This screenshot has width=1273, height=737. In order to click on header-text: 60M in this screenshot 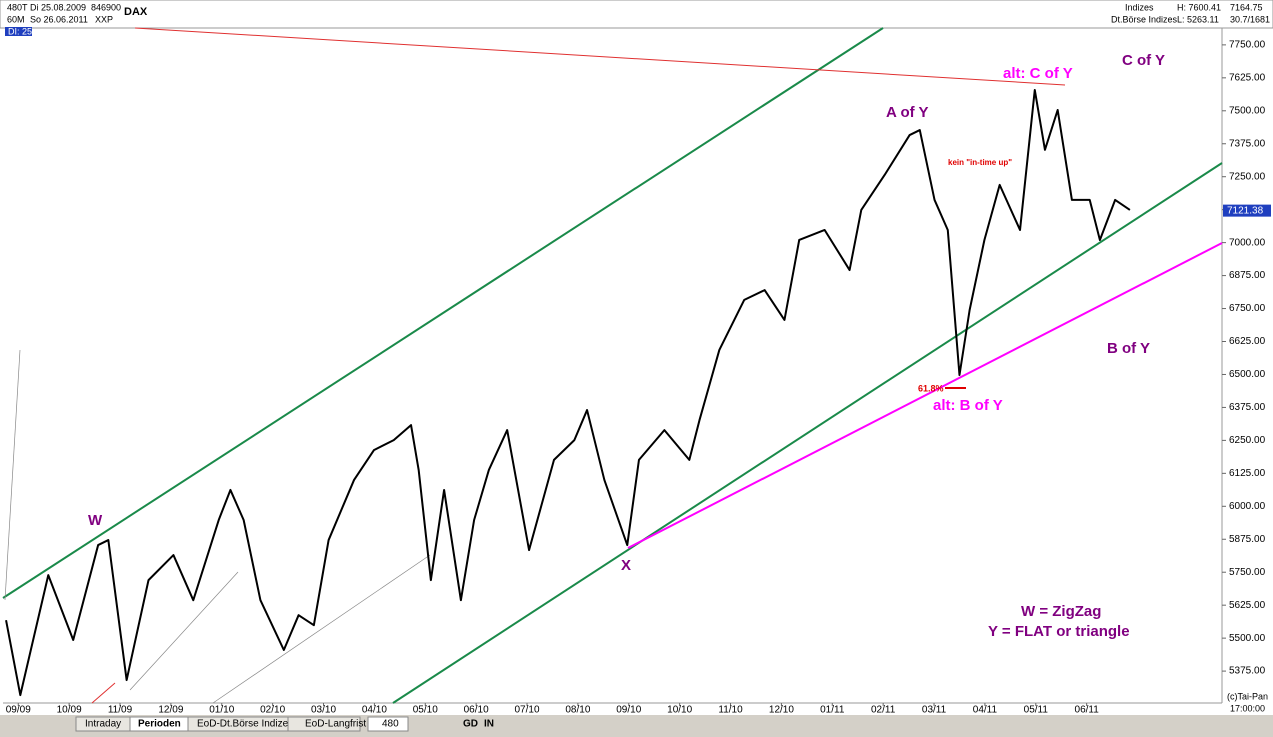, I will do `click(16, 19)`.